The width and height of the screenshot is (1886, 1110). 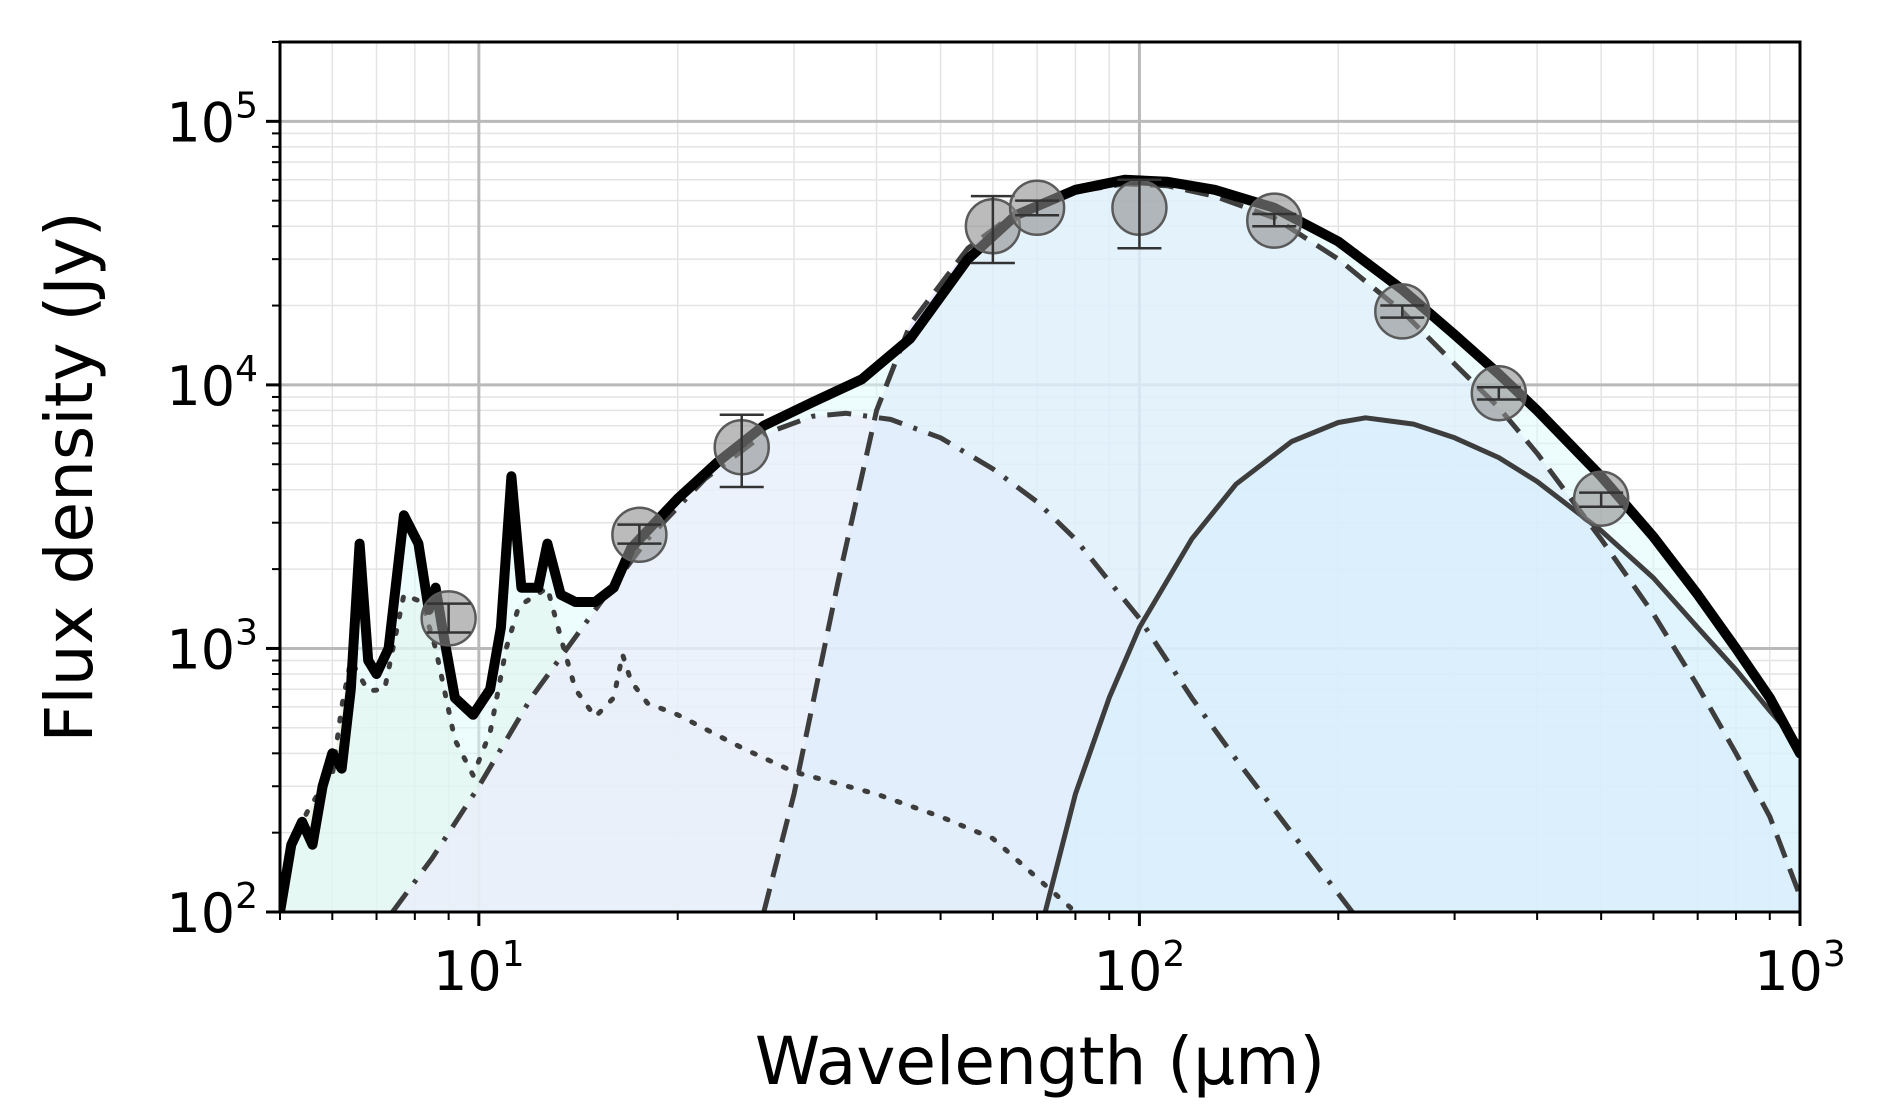 What do you see at coordinates (69, 476) in the screenshot?
I see `y-axis-title: Flux density (Jy)` at bounding box center [69, 476].